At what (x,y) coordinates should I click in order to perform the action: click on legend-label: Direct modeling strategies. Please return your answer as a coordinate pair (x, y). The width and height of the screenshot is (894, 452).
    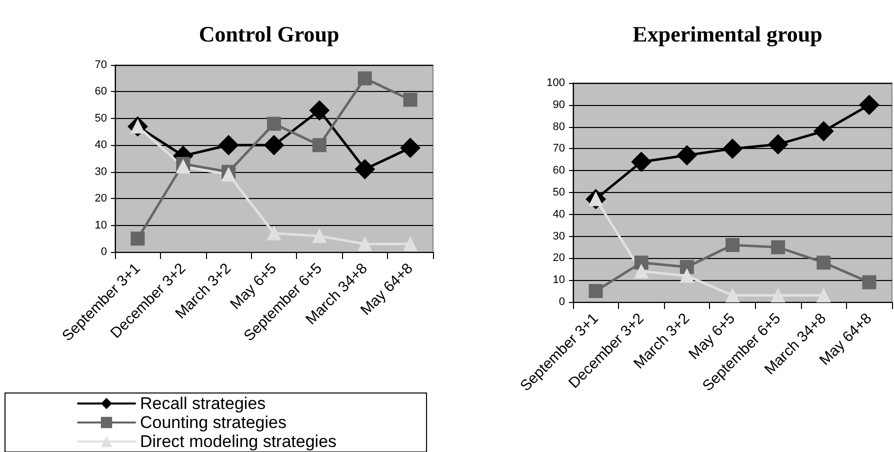
    Looking at the image, I should click on (238, 441).